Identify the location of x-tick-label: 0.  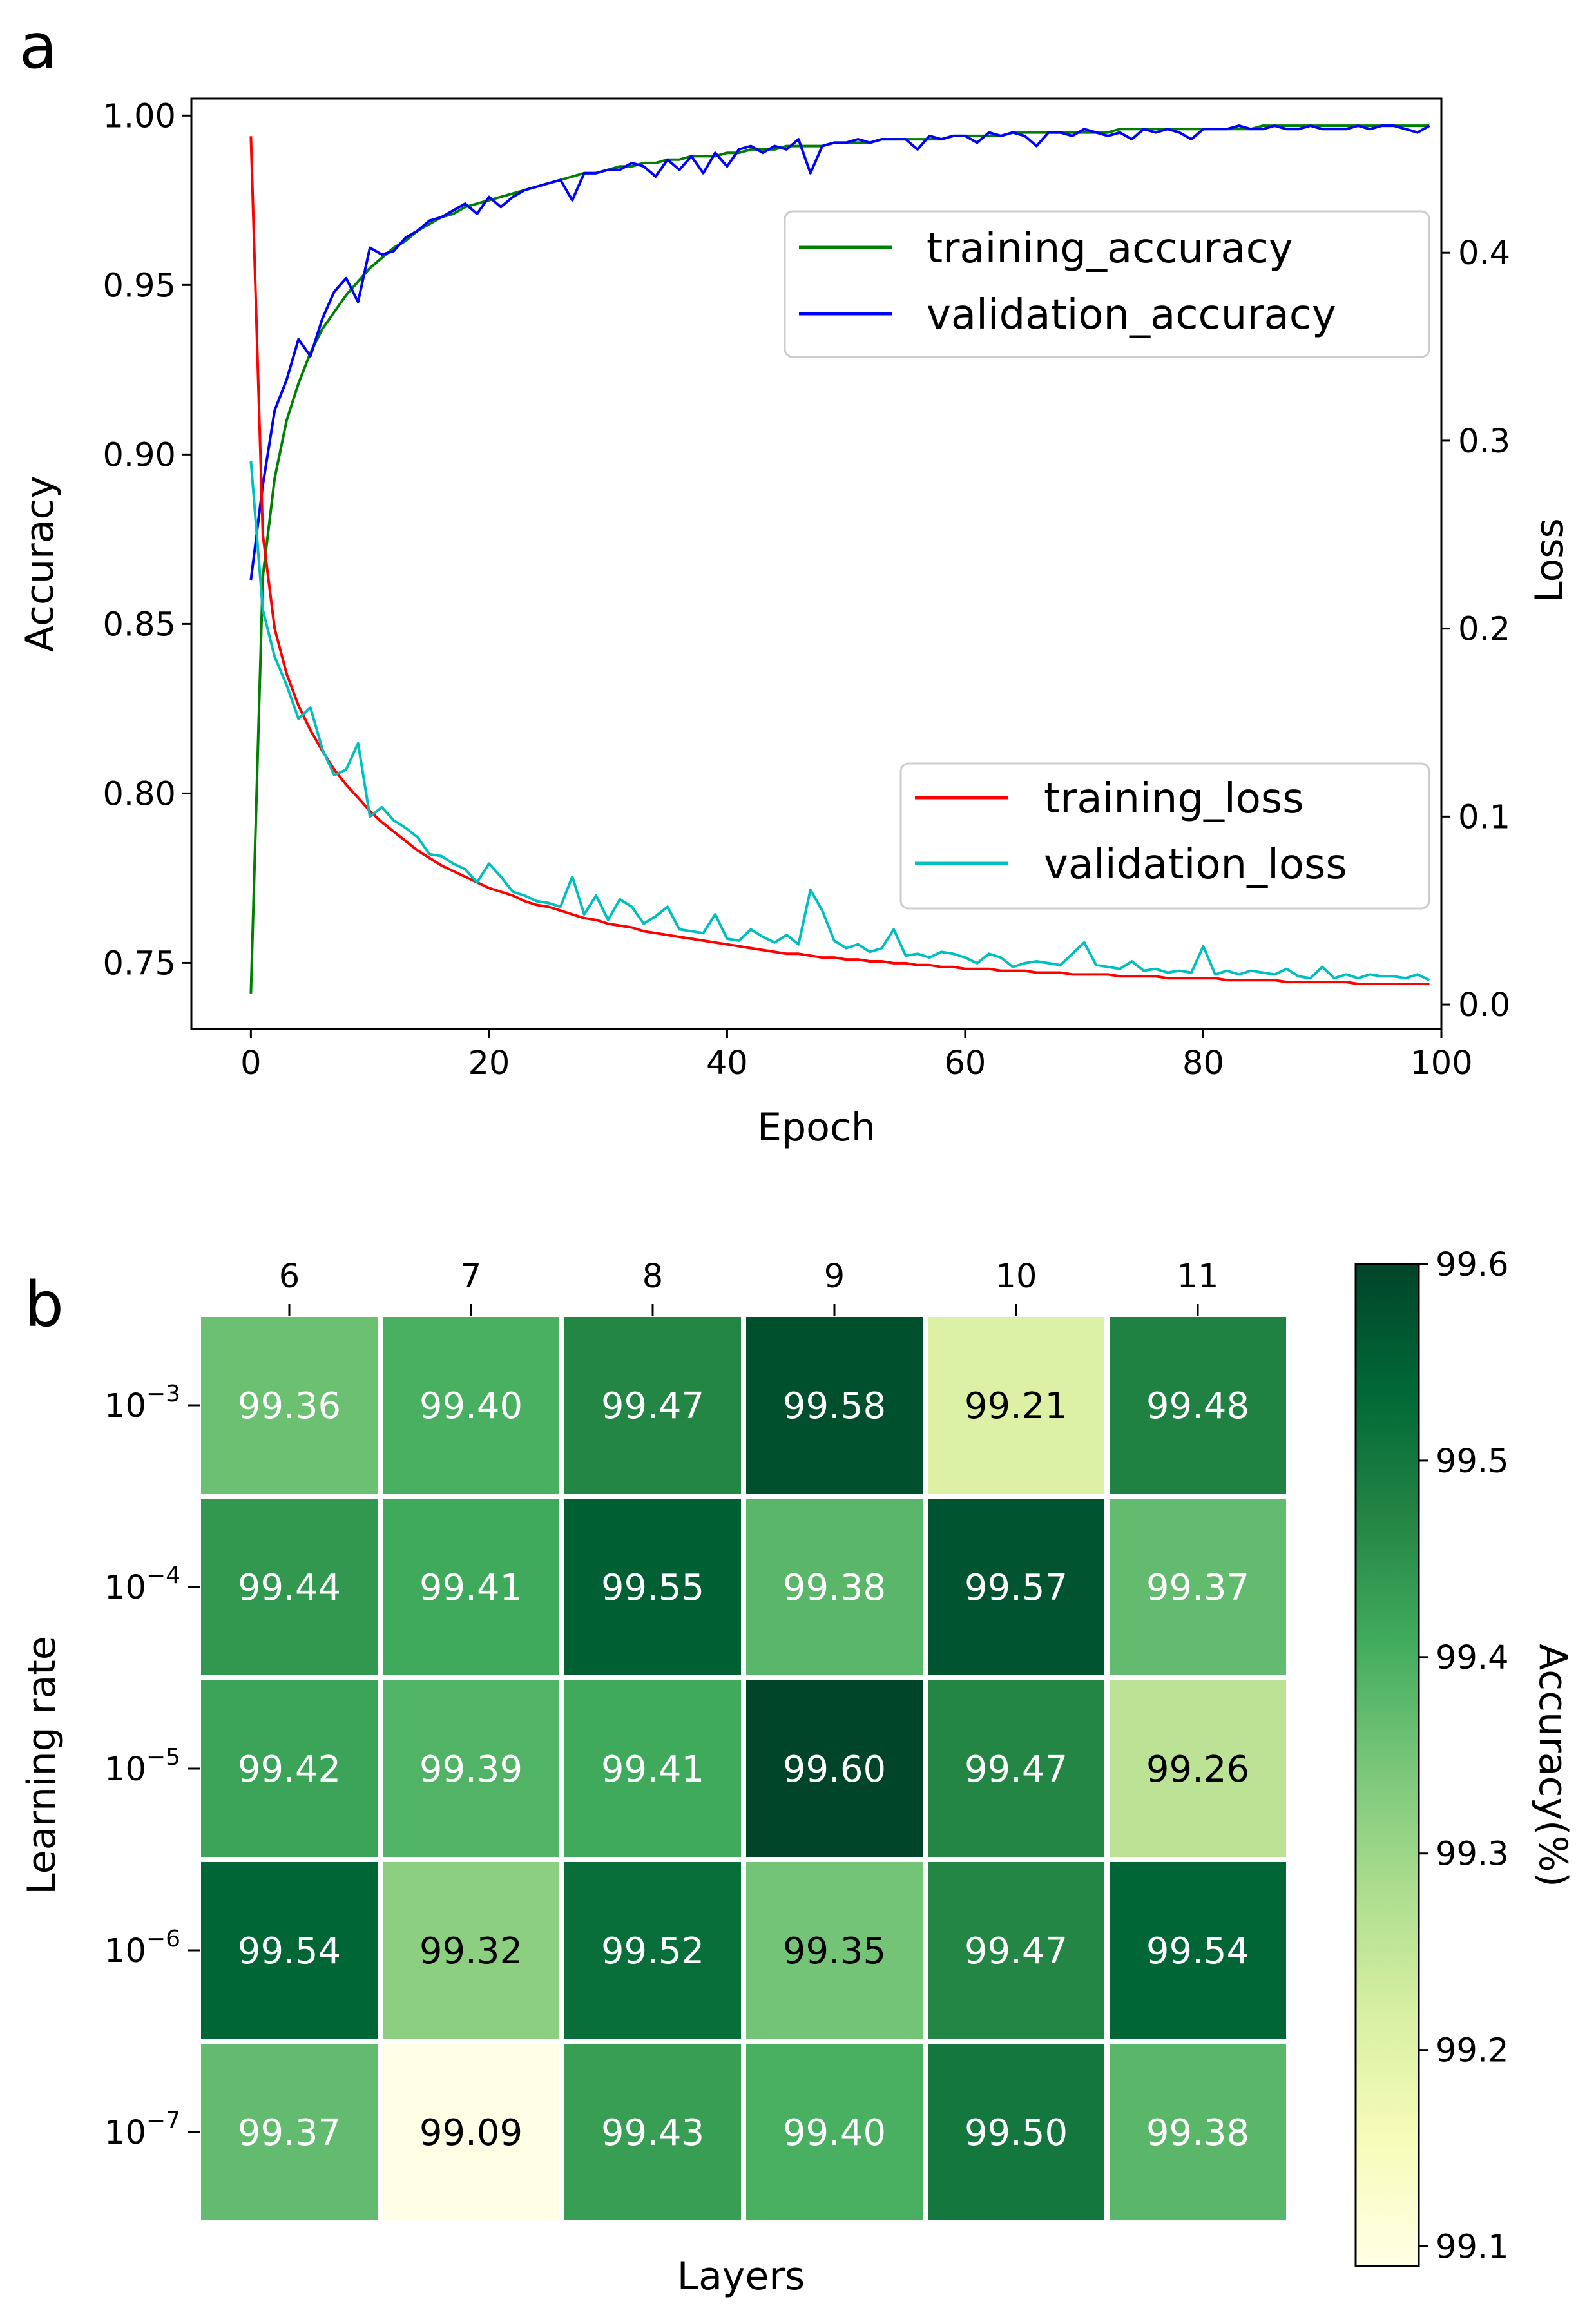
(251, 1063).